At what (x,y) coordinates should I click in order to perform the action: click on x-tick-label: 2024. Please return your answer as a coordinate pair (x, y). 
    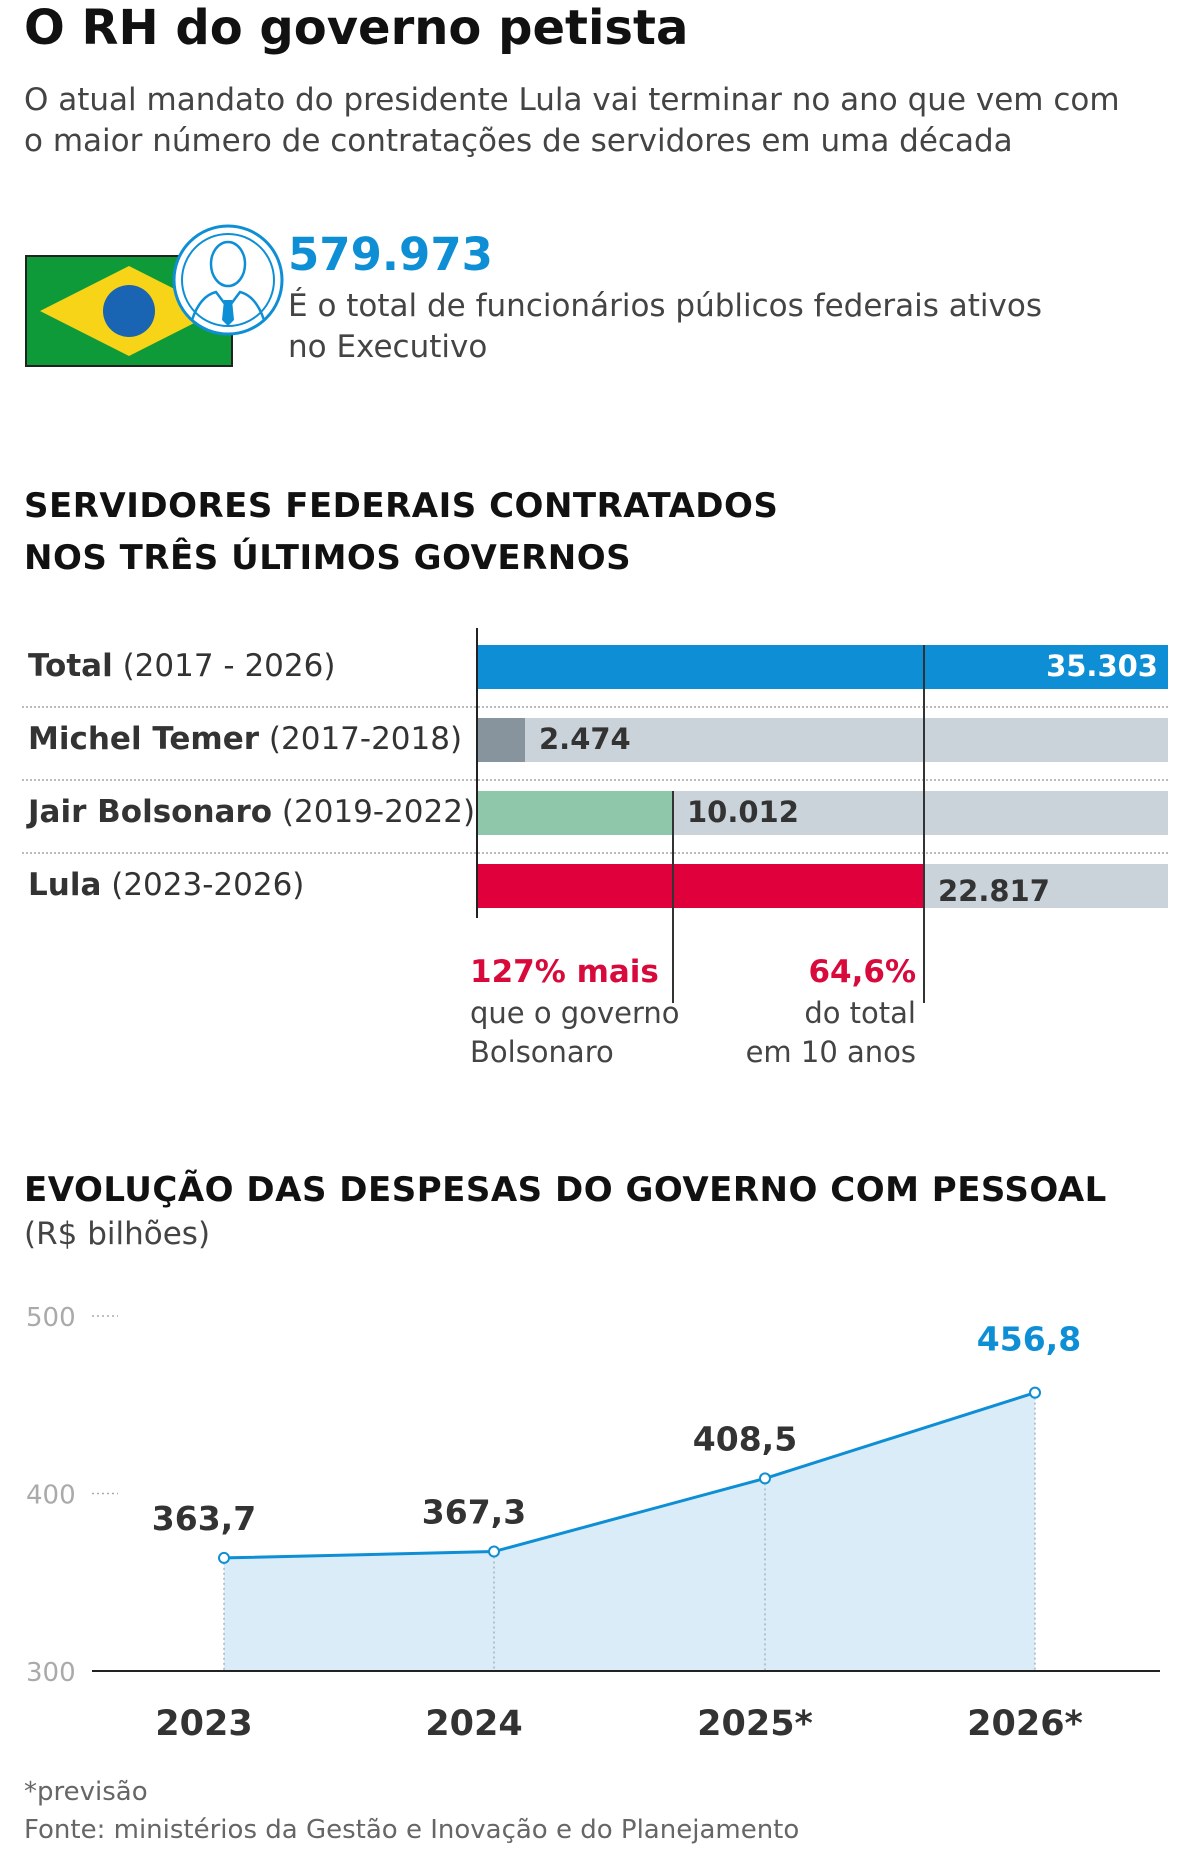
    Looking at the image, I should click on (473, 1724).